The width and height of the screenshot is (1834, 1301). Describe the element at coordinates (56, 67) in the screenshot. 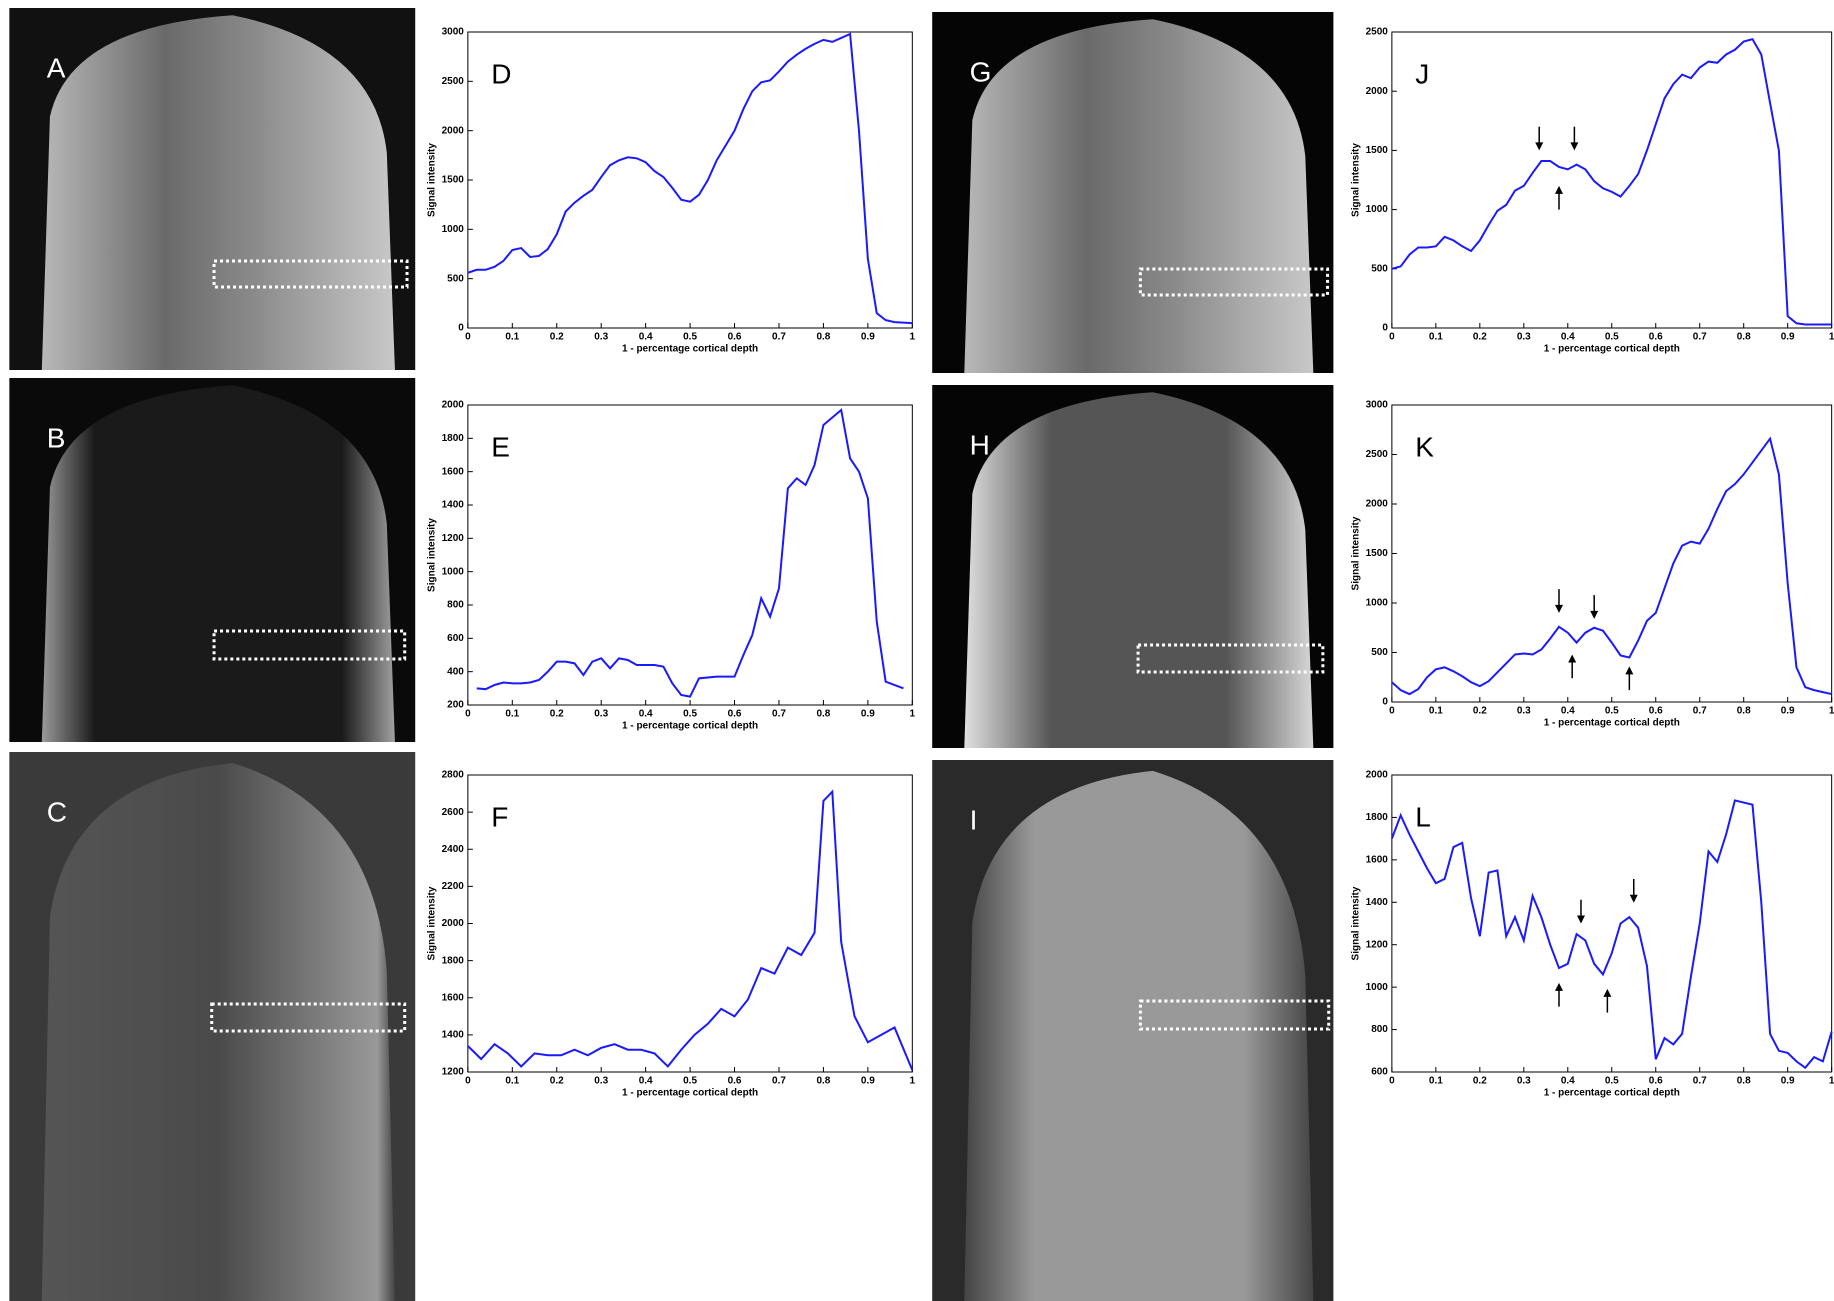

I see `panel-label: A` at that location.